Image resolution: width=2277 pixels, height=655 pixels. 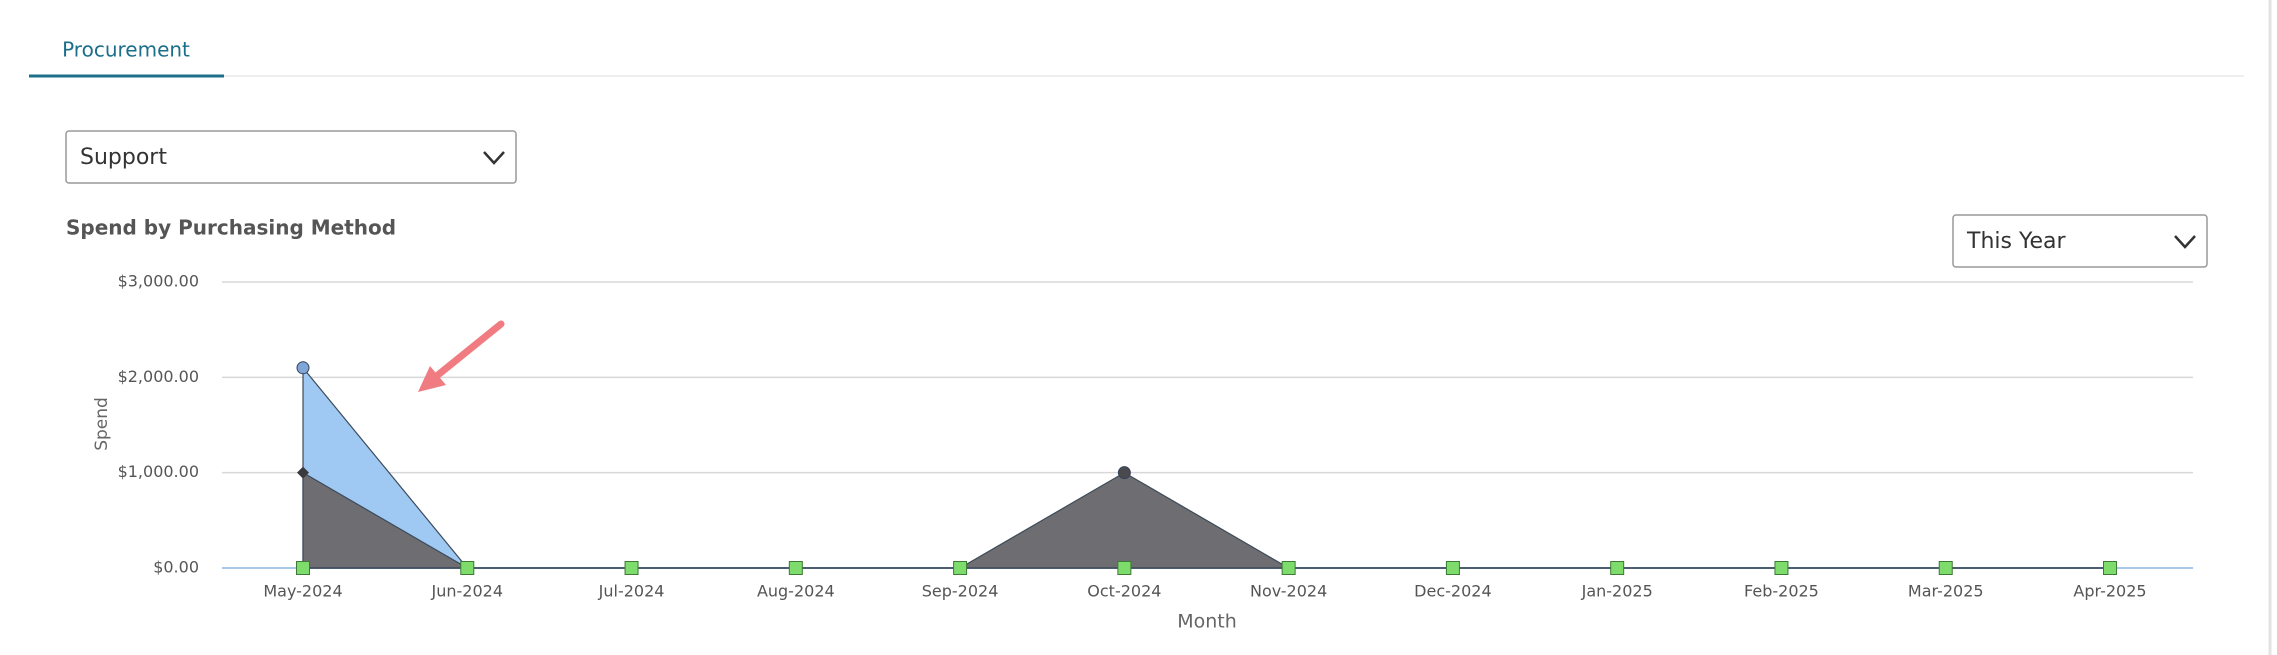 I want to click on annotation-arrow, so click(x=464, y=353).